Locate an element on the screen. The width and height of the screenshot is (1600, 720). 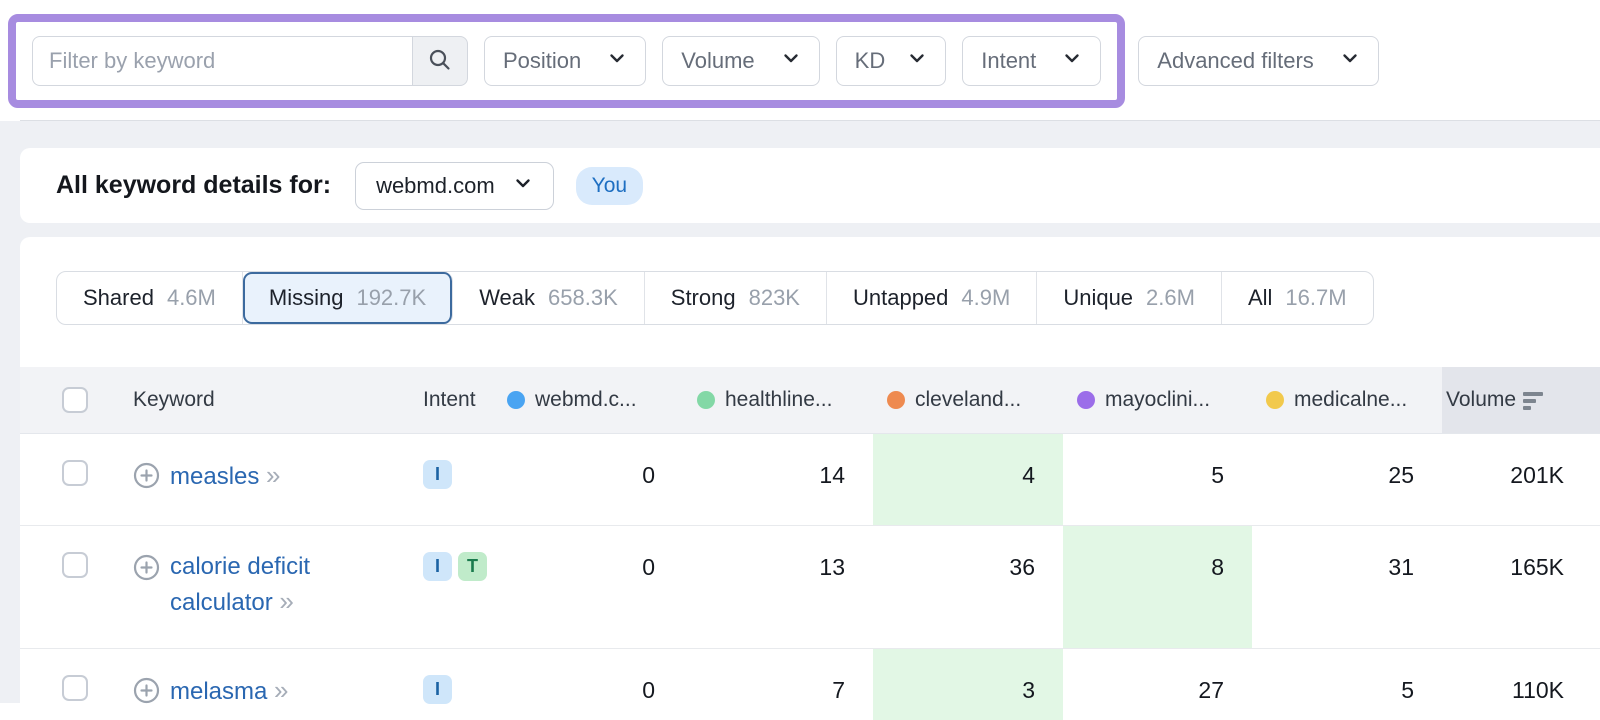
domain-selector: webmd.com is located at coordinates (454, 185).